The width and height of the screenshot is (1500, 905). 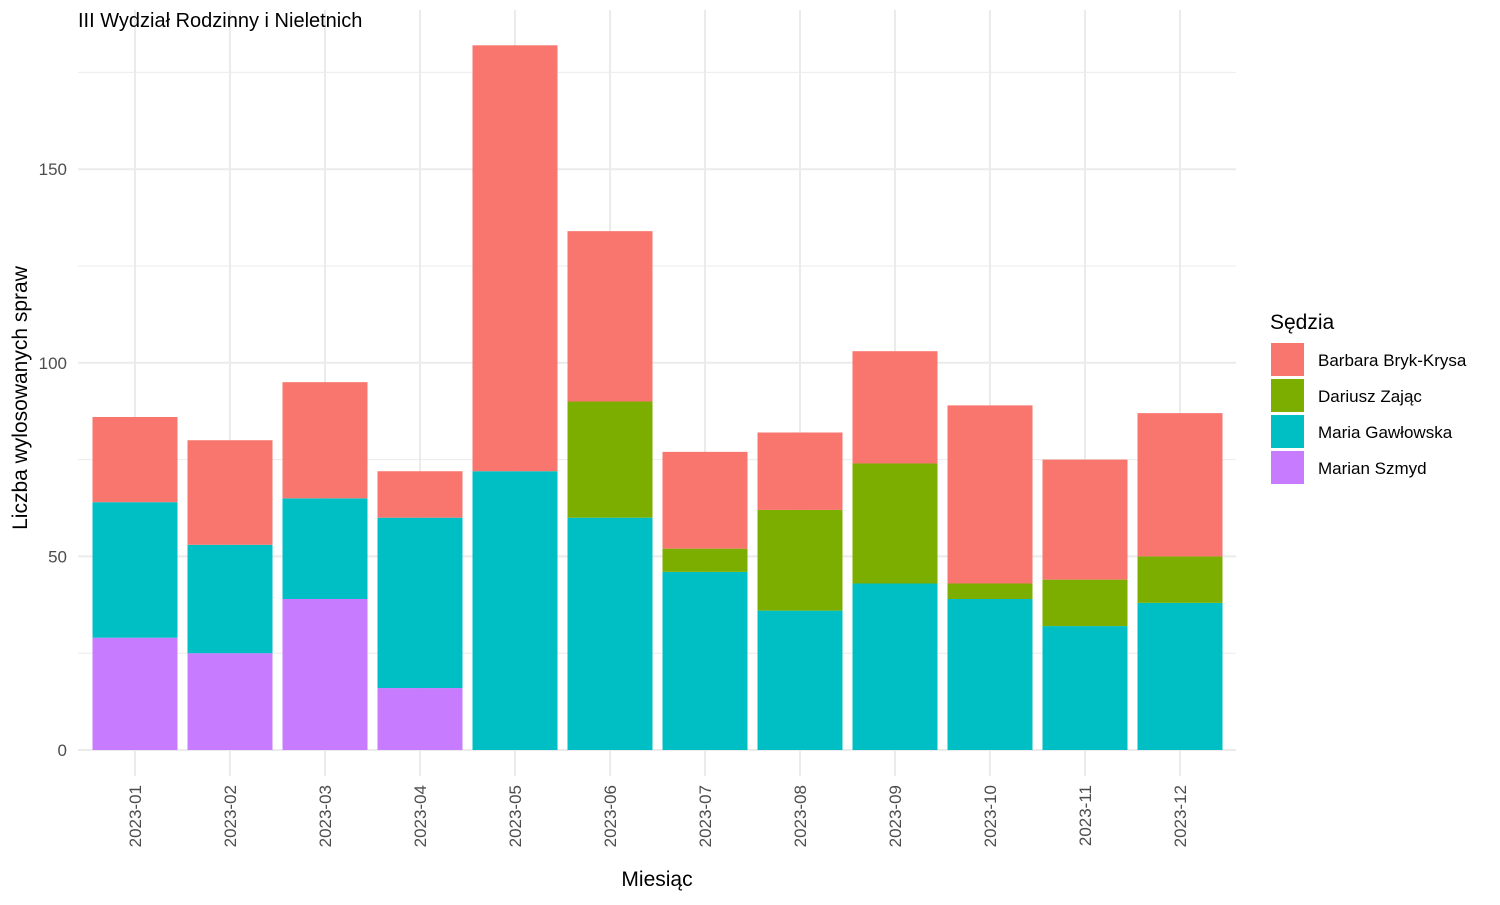 What do you see at coordinates (230, 701) in the screenshot?
I see `bar-segment-2023-02-marian-szmyd` at bounding box center [230, 701].